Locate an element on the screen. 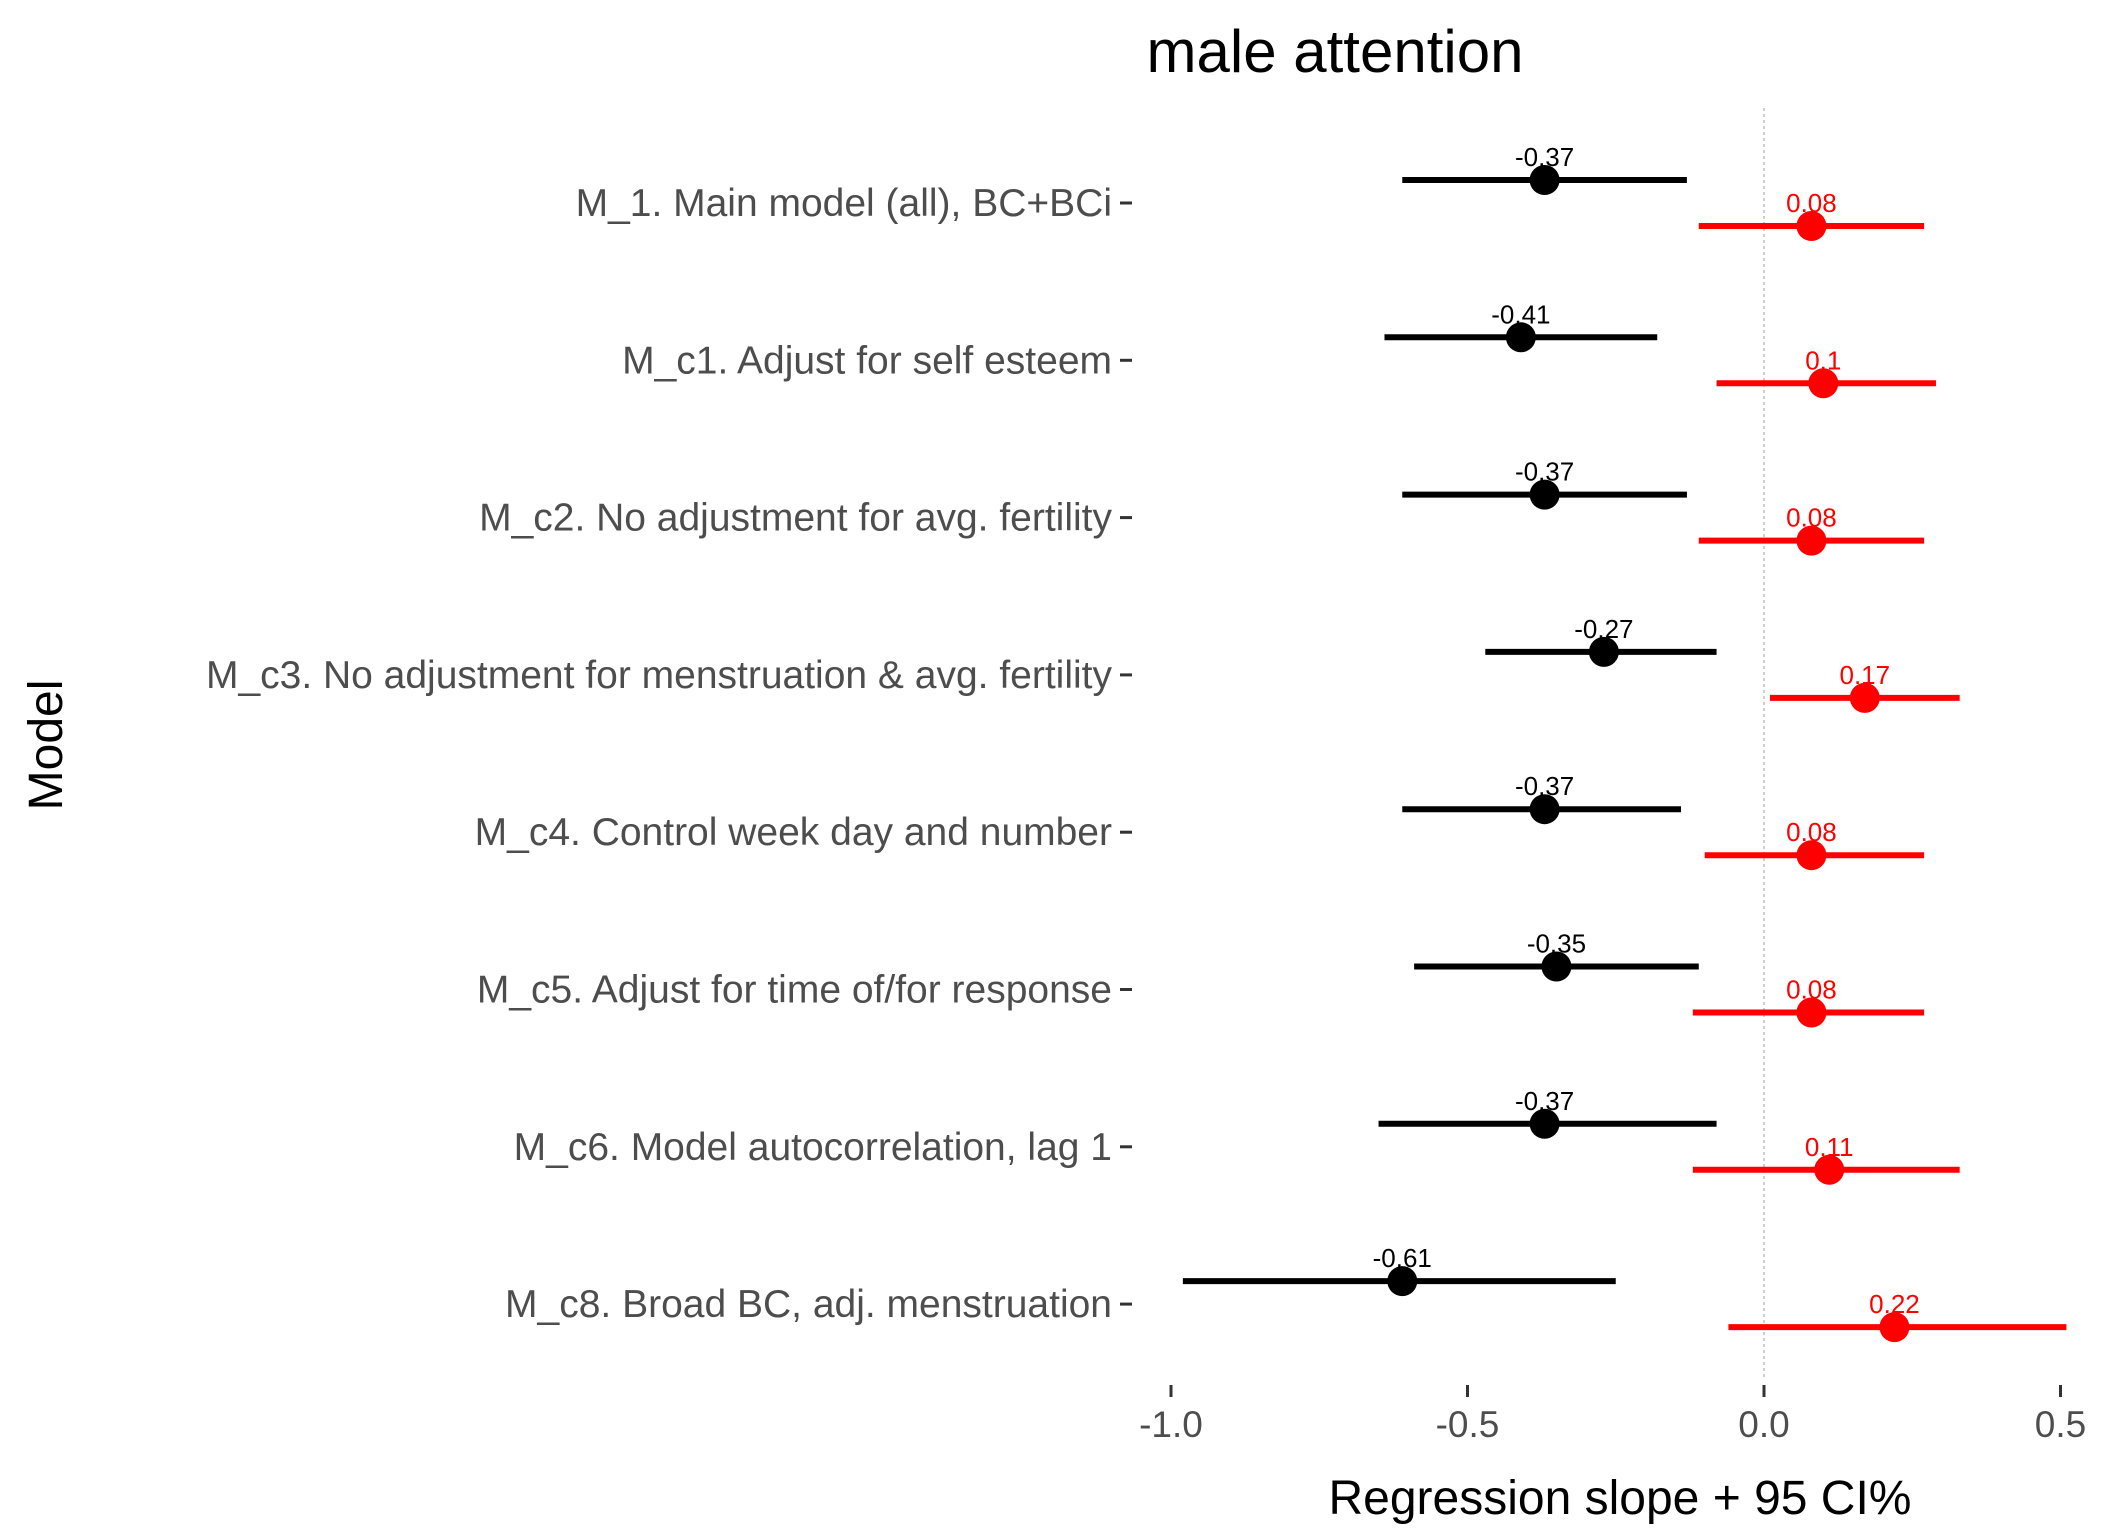 This screenshot has width=2112, height=1536. estimate-label: 0.22 is located at coordinates (1894, 1304).